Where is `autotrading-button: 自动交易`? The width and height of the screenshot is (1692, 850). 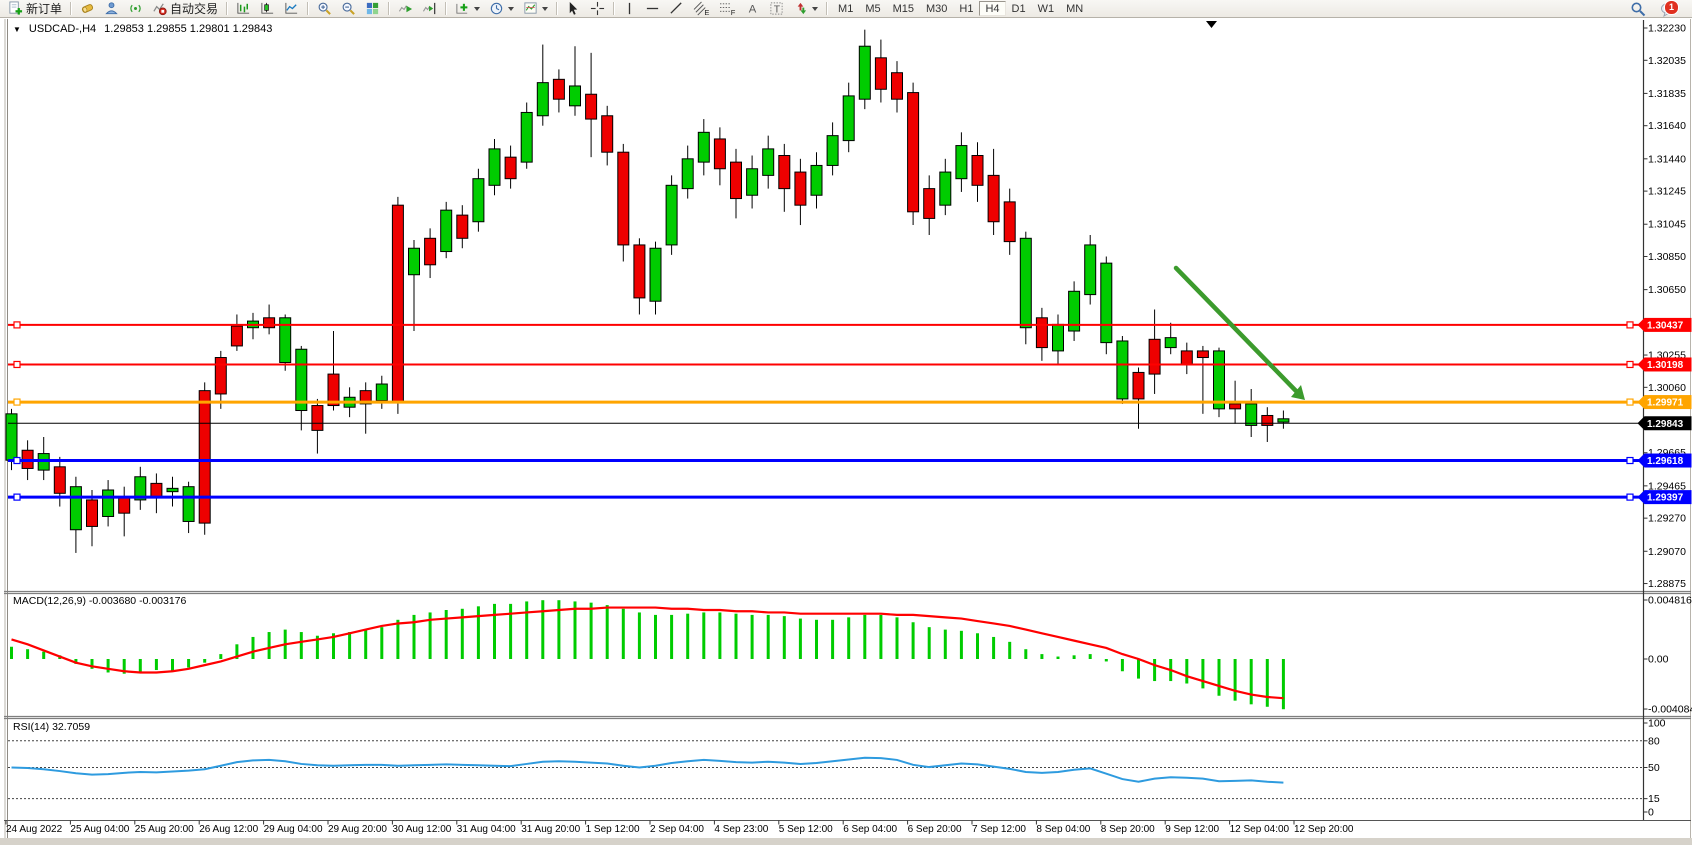
autotrading-button: 自动交易 is located at coordinates (185, 9).